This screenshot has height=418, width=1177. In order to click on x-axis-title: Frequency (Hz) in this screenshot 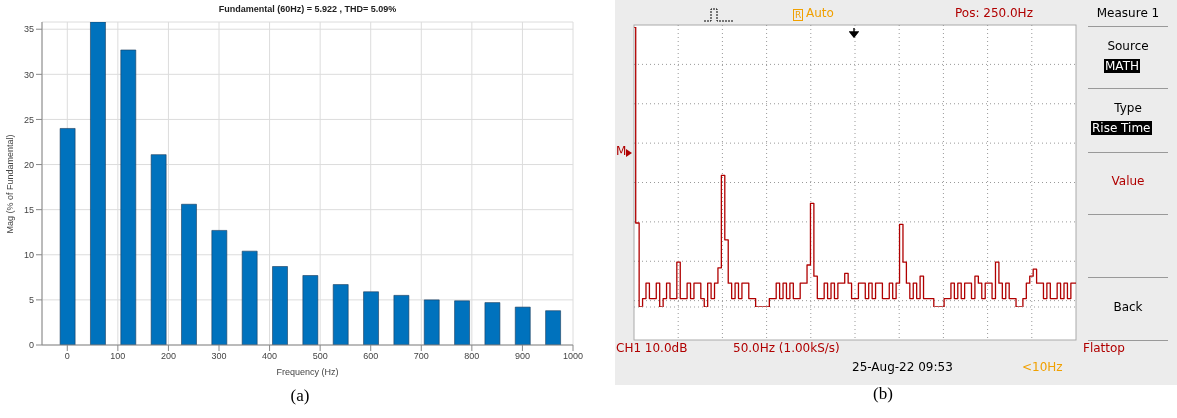, I will do `click(307, 372)`.